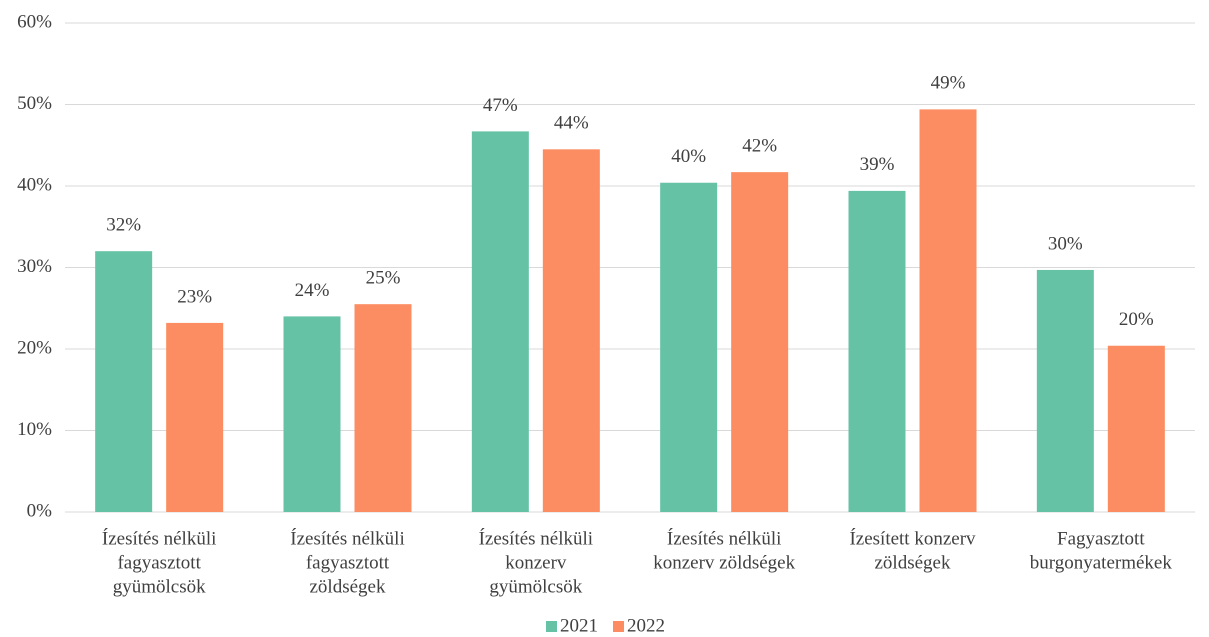 The width and height of the screenshot is (1209, 637). What do you see at coordinates (571, 123) in the screenshot?
I see `data-label: 44%` at bounding box center [571, 123].